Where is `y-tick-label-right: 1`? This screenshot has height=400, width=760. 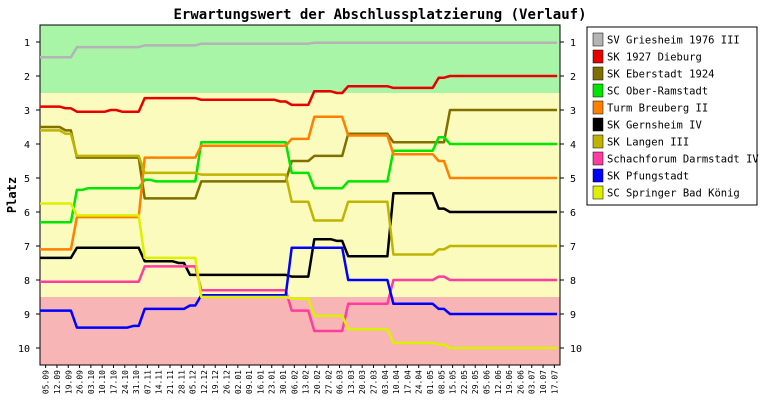 y-tick-label-right: 1 is located at coordinates (573, 43).